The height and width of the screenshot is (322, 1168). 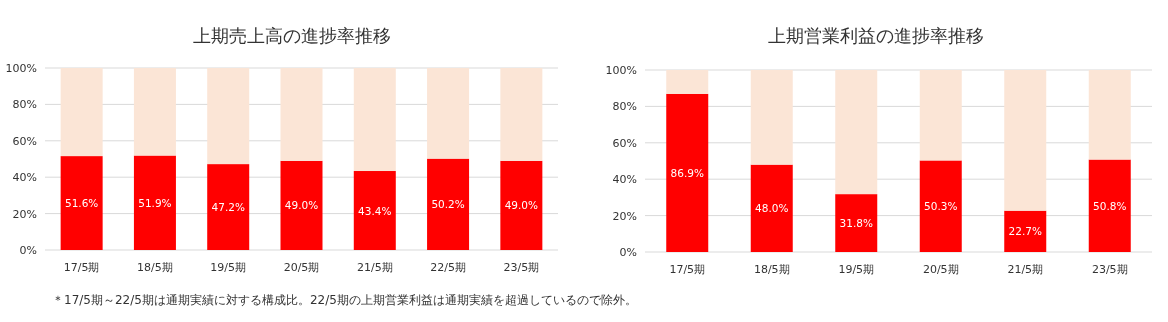 I want to click on data-label: 50.3%, so click(x=941, y=206).